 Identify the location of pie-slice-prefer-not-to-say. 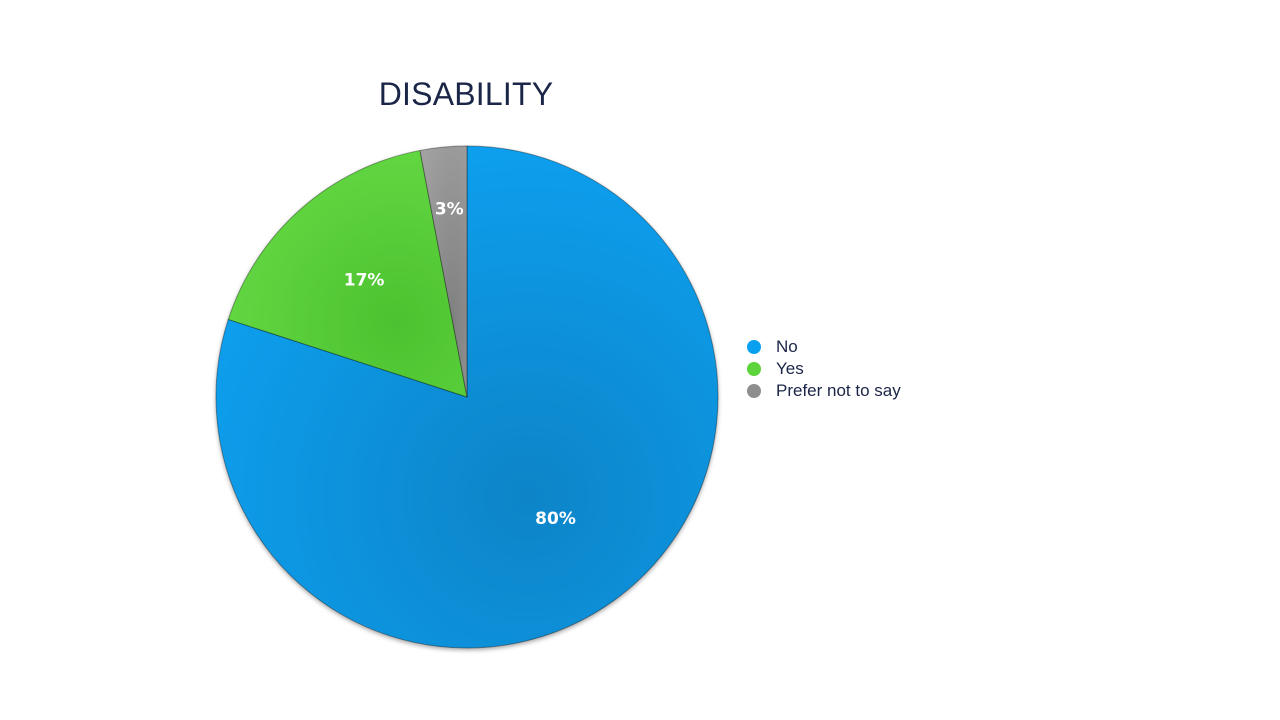
(443, 271).